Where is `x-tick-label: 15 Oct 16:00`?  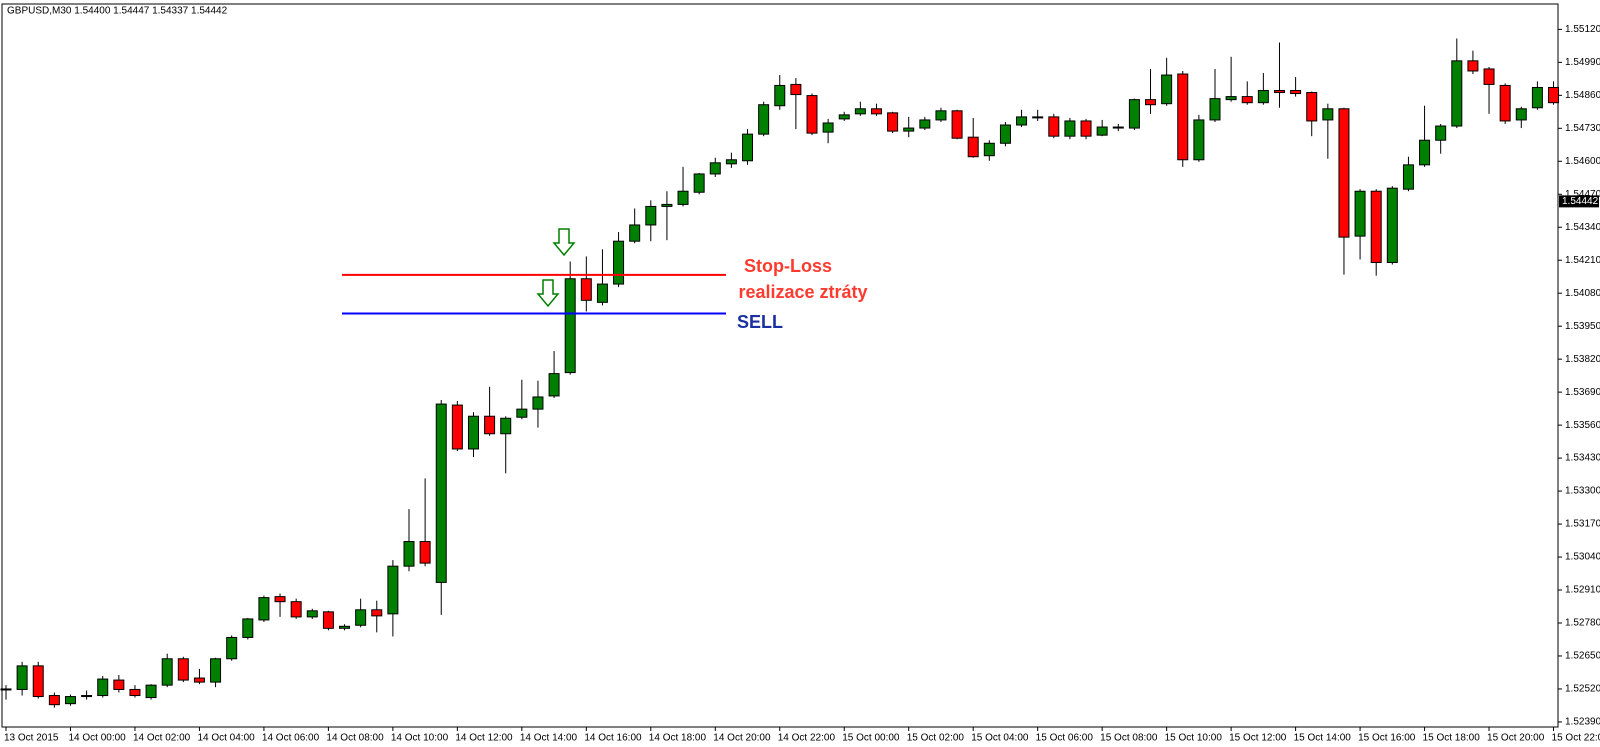 x-tick-label: 15 Oct 16:00 is located at coordinates (1387, 738).